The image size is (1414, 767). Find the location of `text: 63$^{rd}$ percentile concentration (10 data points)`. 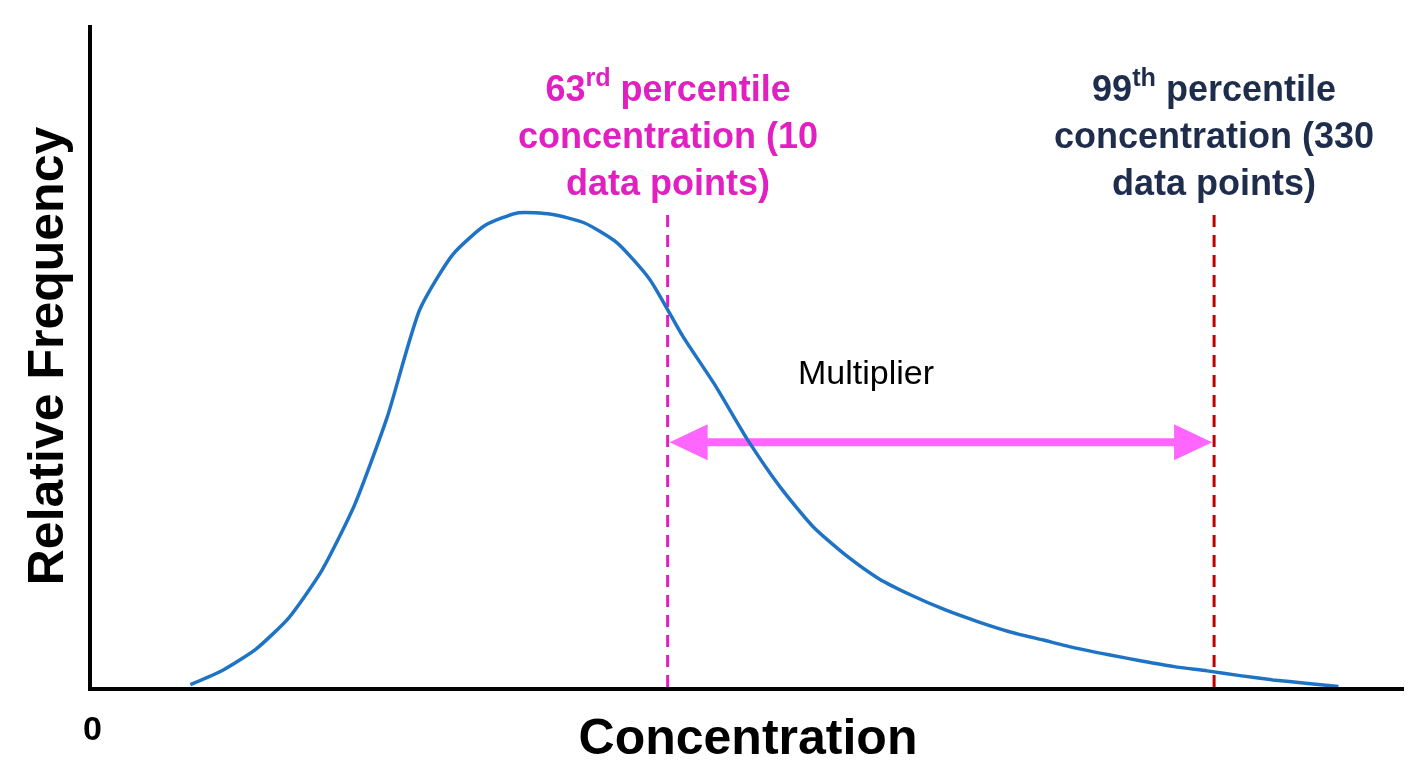

text: 63$^{rd}$ percentile concentration (10 data points) is located at coordinates (668, 133).